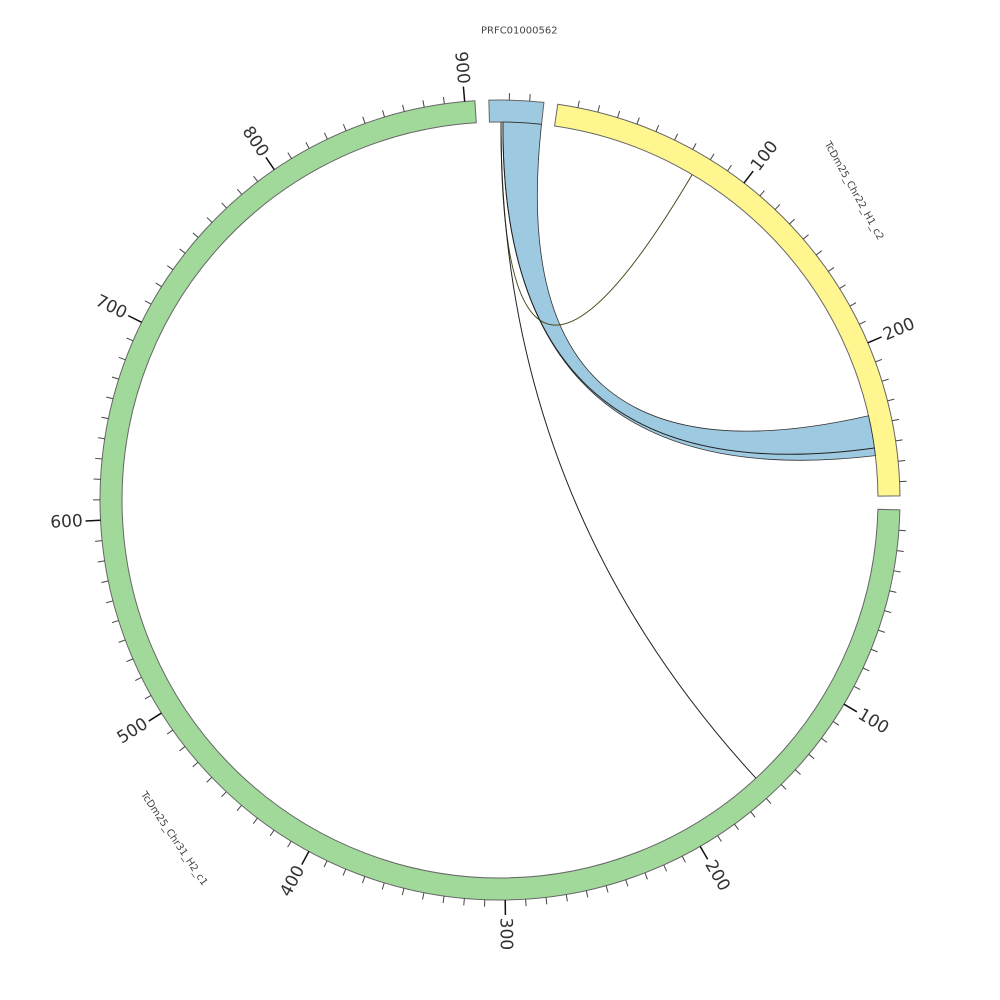 The width and height of the screenshot is (1000, 1000). What do you see at coordinates (292, 881) in the screenshot?
I see `tick-label: 400` at bounding box center [292, 881].